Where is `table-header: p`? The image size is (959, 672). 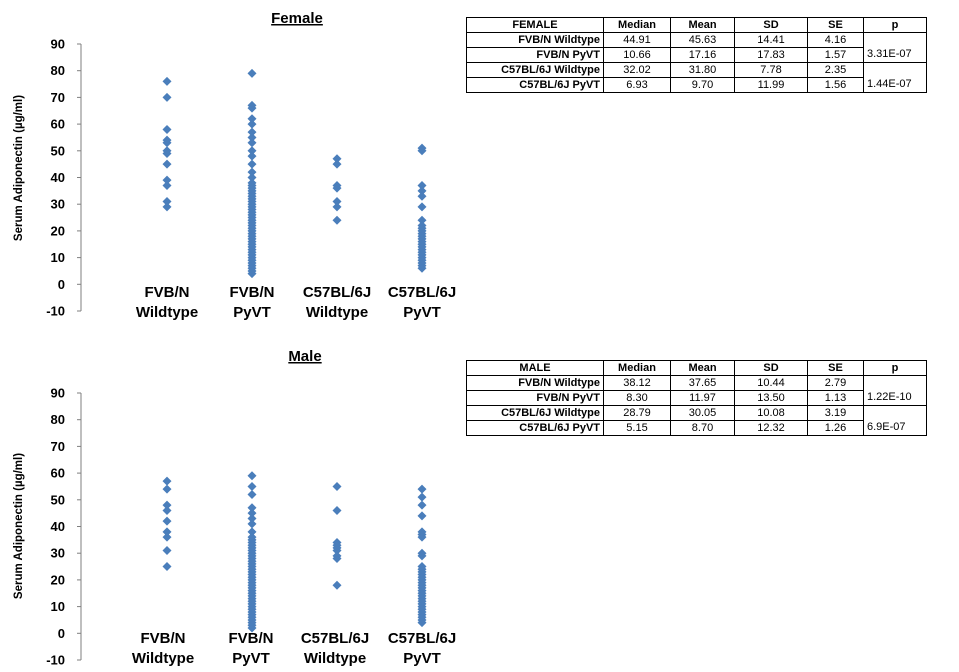 table-header: p is located at coordinates (895, 25).